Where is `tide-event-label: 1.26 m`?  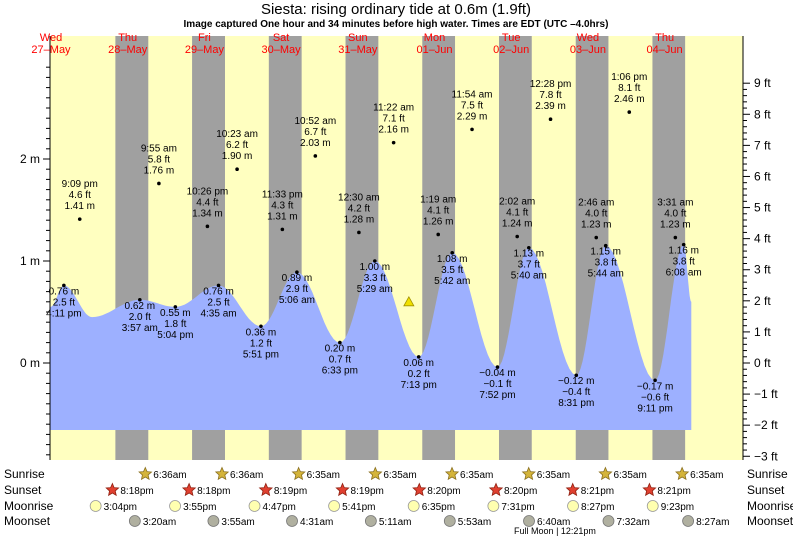 tide-event-label: 1.26 m is located at coordinates (438, 221).